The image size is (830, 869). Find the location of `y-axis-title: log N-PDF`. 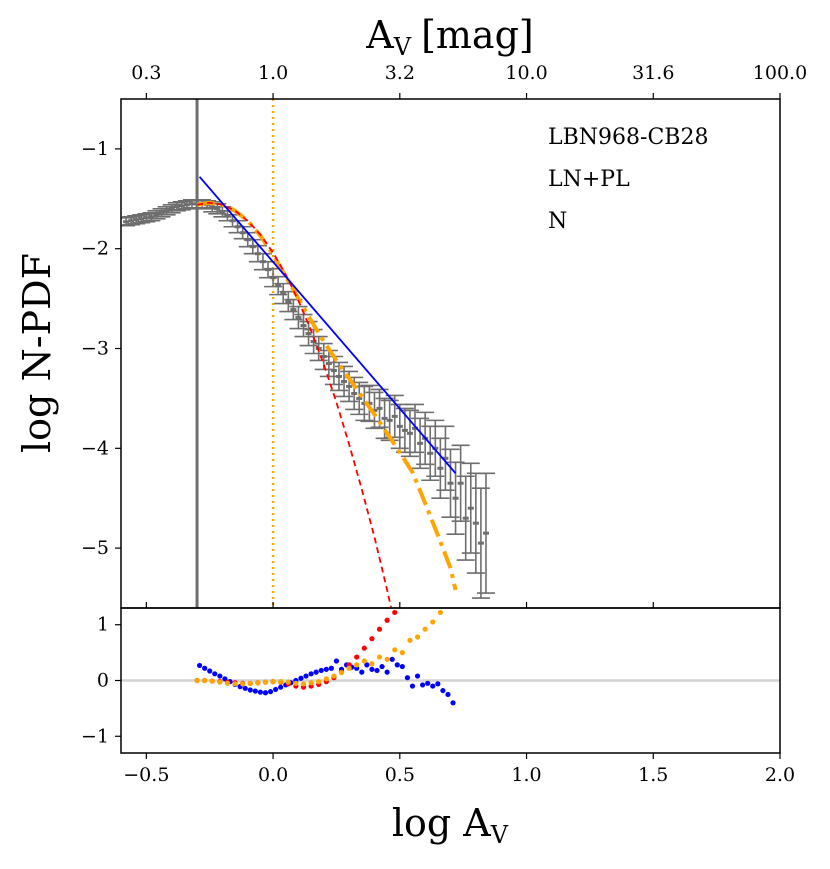

y-axis-title: log N-PDF is located at coordinates (37, 353).